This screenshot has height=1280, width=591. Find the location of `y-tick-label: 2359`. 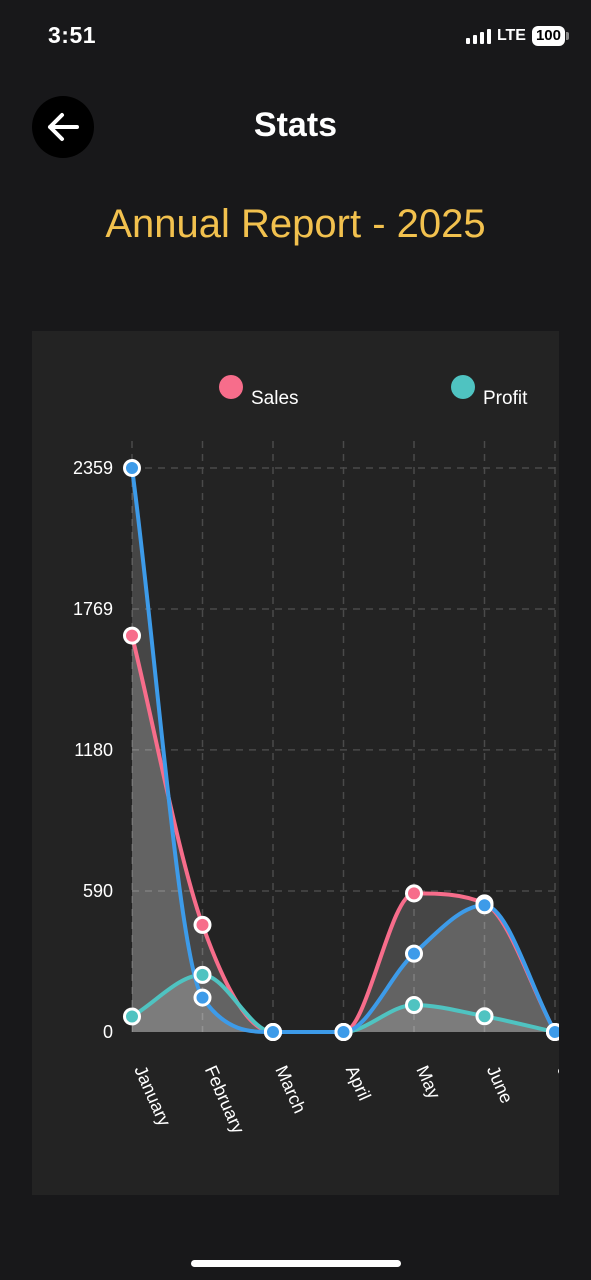

y-tick-label: 2359 is located at coordinates (93, 468).